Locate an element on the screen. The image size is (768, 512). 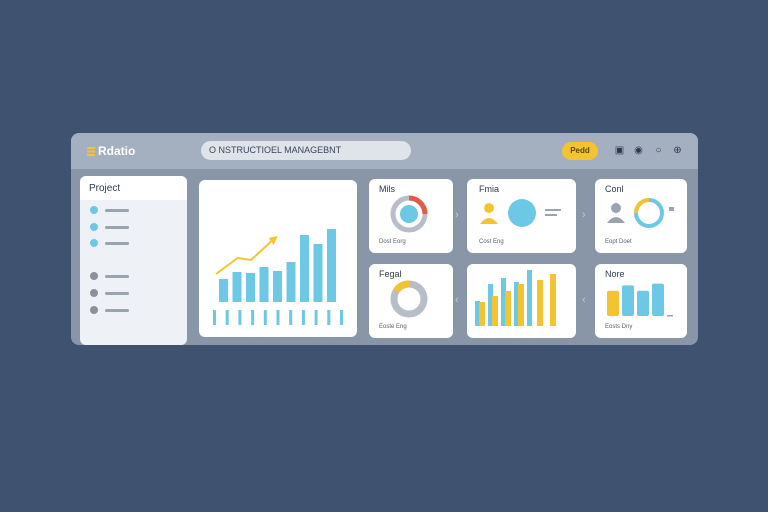
card-mils: Mils Dost Eorg is located at coordinates (411, 216).